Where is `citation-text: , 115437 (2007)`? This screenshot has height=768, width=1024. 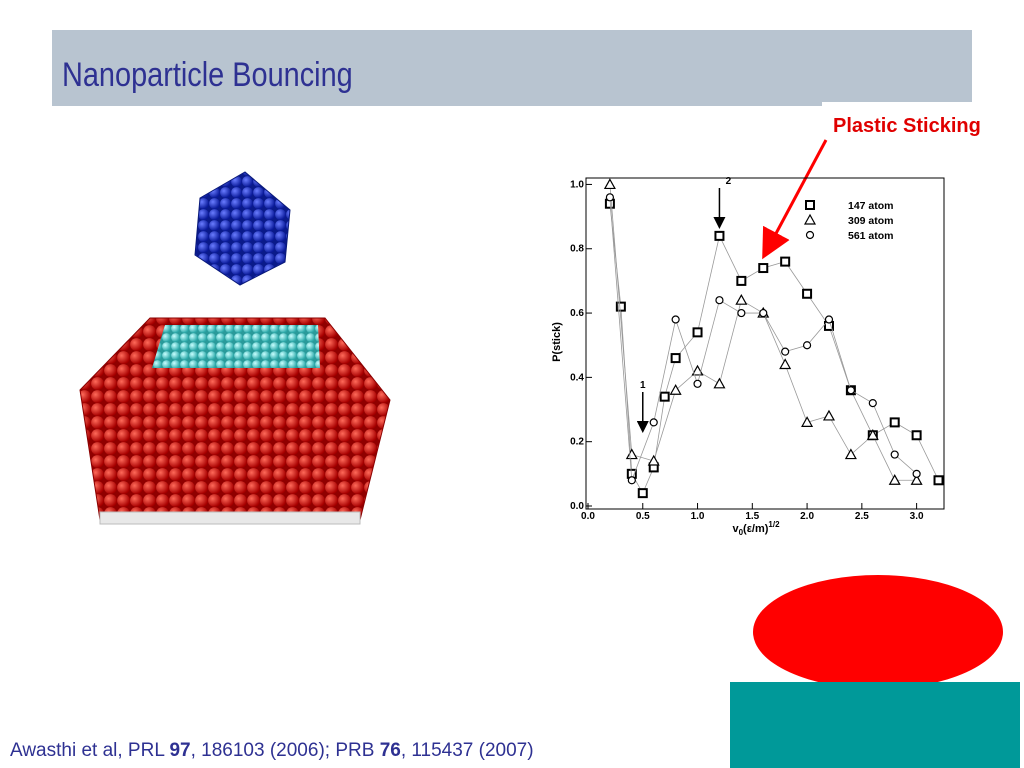
citation-text: , 115437 (2007) is located at coordinates (467, 750).